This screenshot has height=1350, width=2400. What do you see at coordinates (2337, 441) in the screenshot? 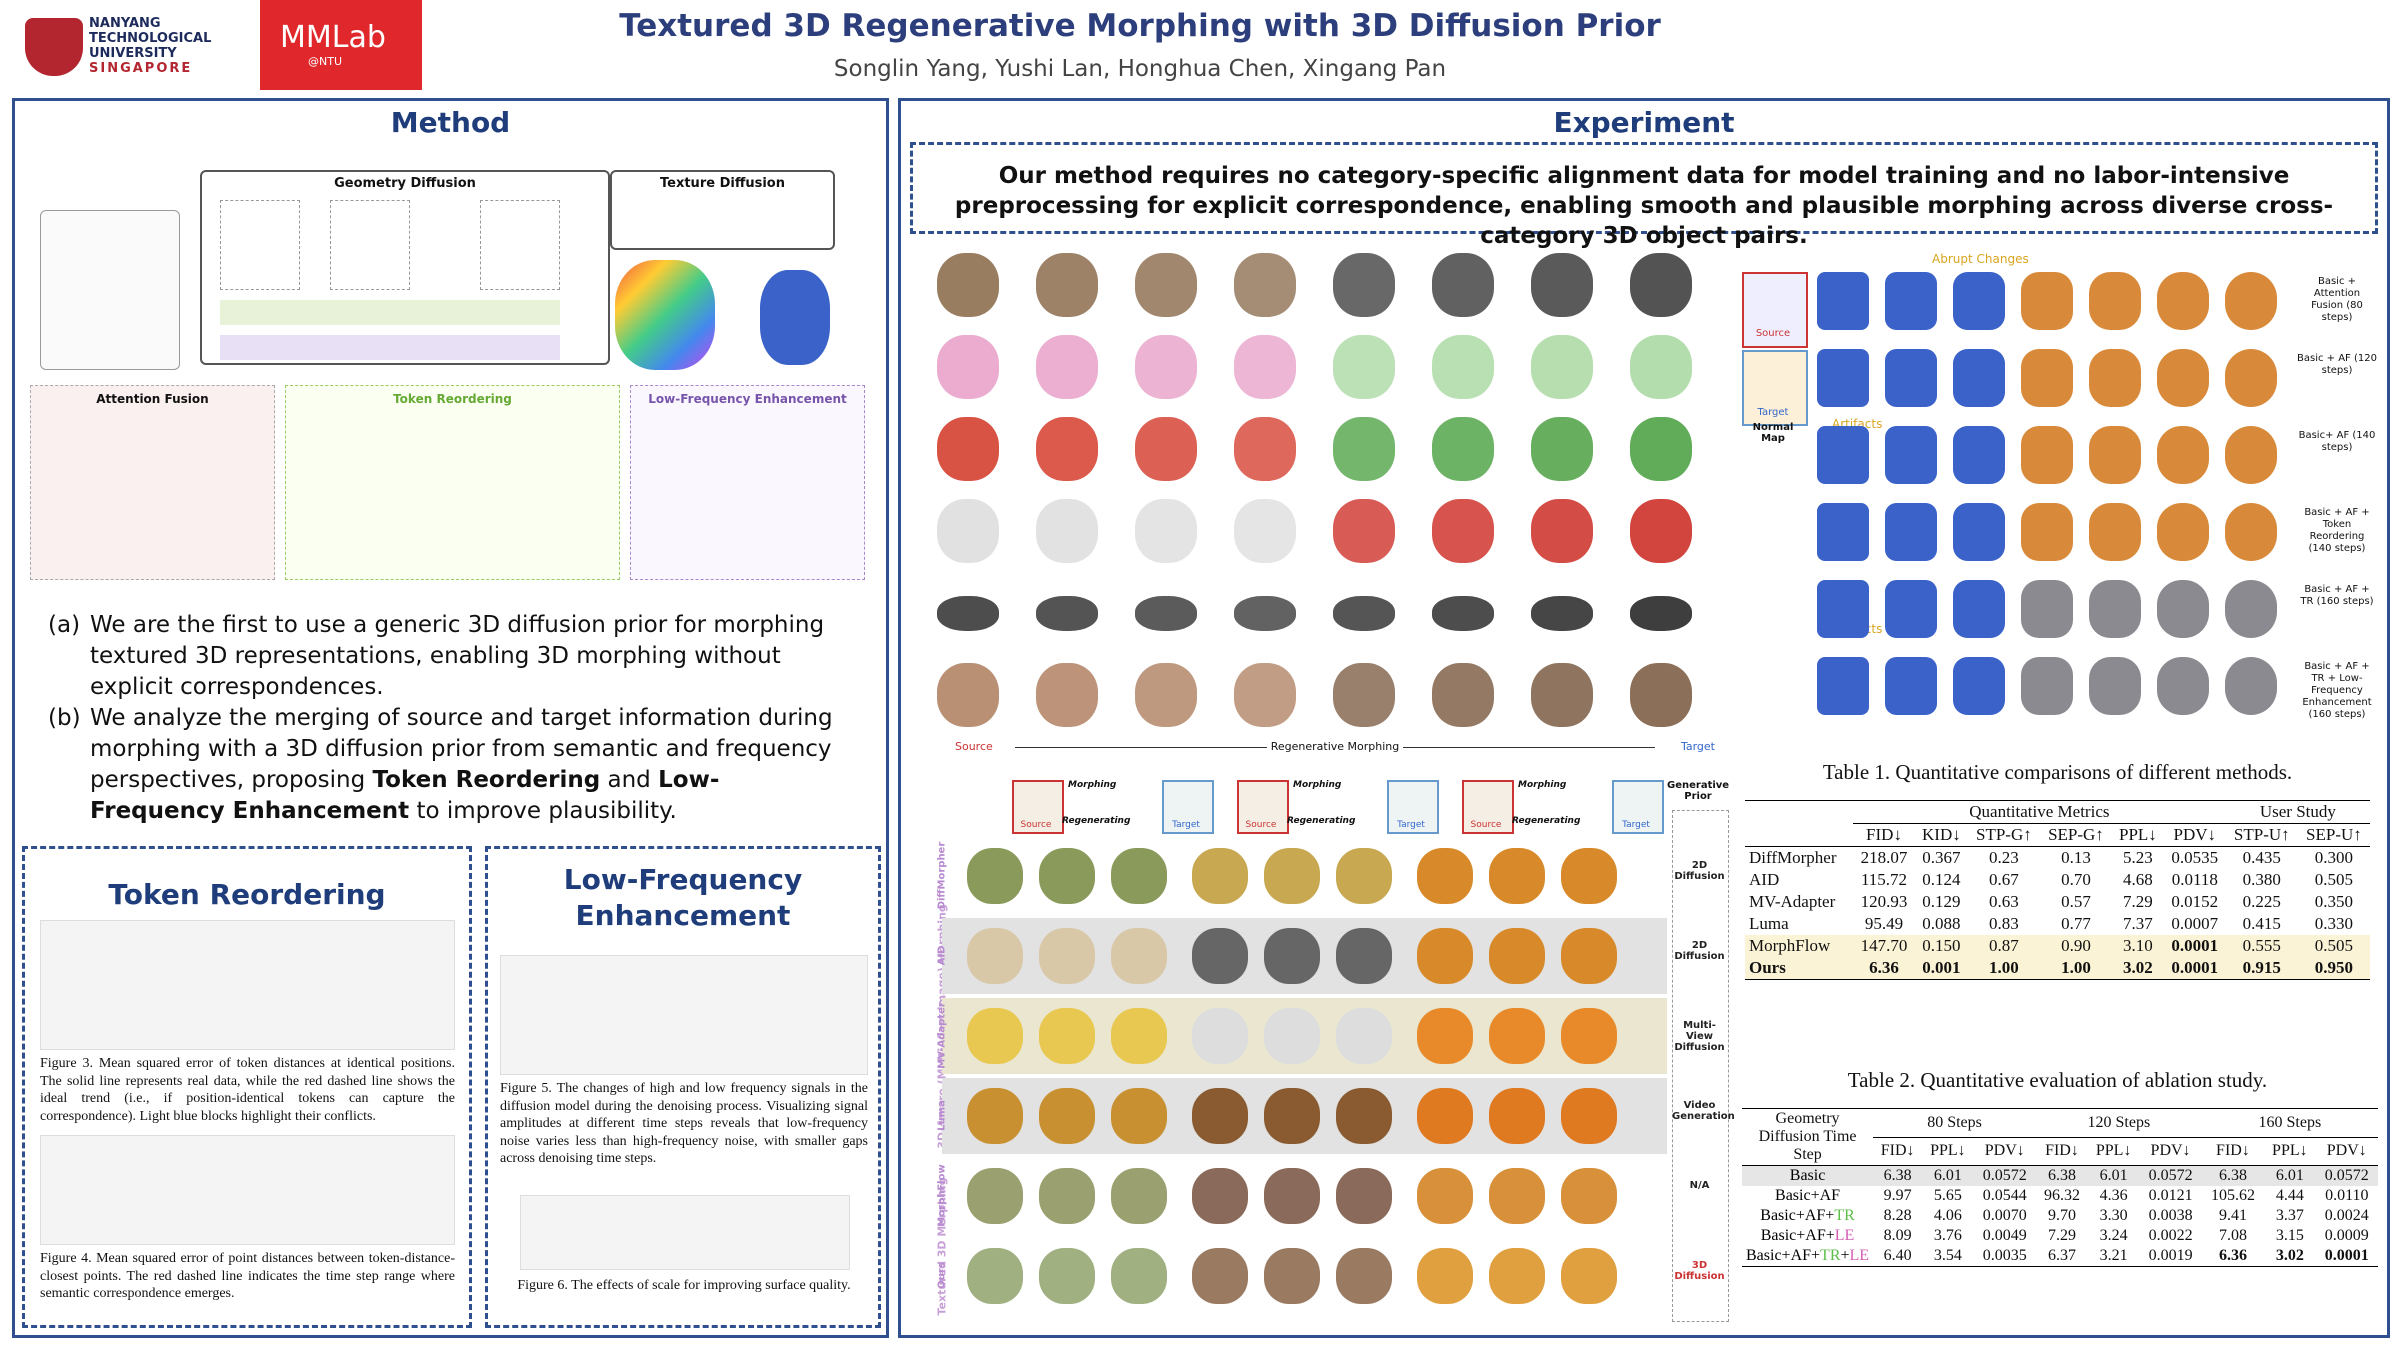
I see `row-label: Basic+ AF (140 steps)` at bounding box center [2337, 441].